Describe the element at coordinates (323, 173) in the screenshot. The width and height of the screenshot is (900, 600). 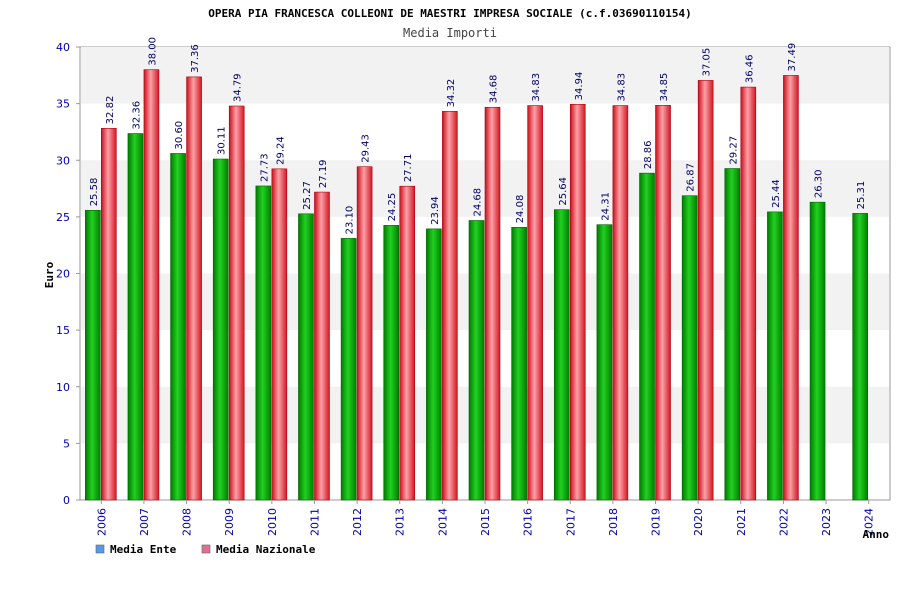
I see `value-label: 27.19` at that location.